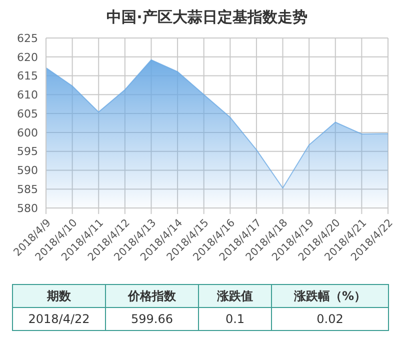 This screenshot has height=338, width=414. I want to click on summary-table: 期数 价格指数 涨跌值 涨跌幅（%） 2018/4/22 599.66 0.1 0.02, so click(200, 307).